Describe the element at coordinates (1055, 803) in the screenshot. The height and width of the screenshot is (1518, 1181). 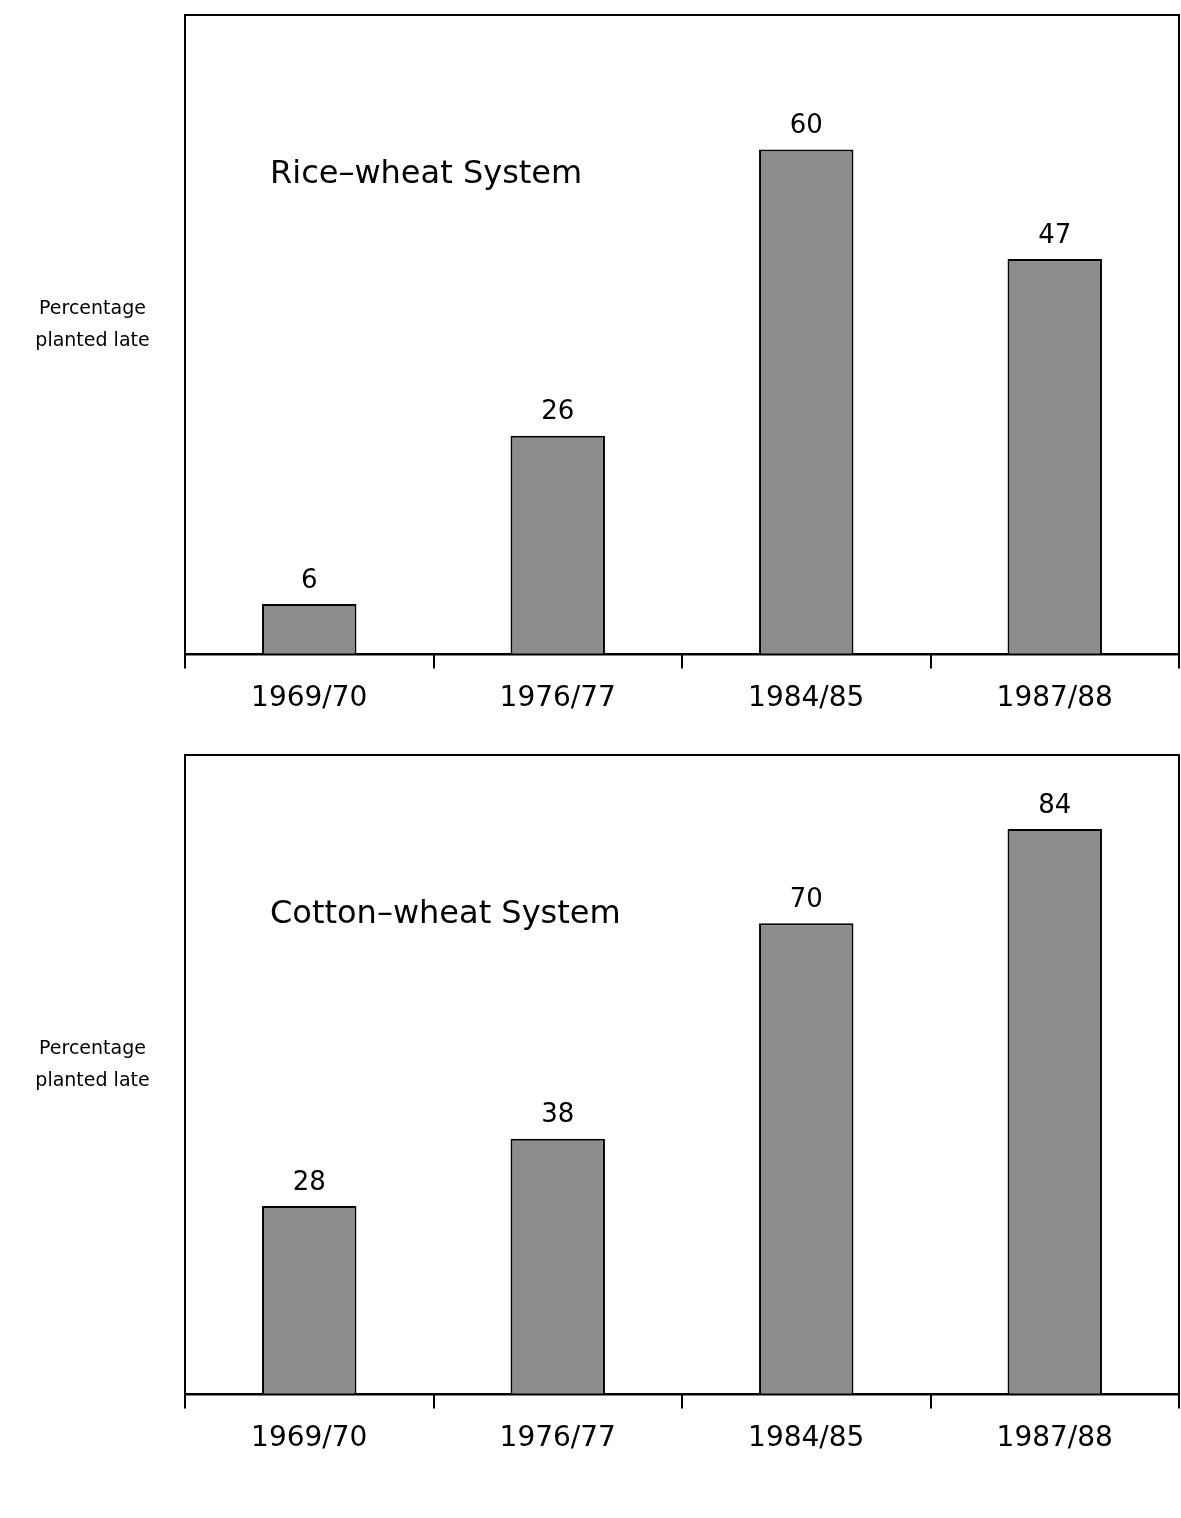
I see `data-label: 84` at that location.